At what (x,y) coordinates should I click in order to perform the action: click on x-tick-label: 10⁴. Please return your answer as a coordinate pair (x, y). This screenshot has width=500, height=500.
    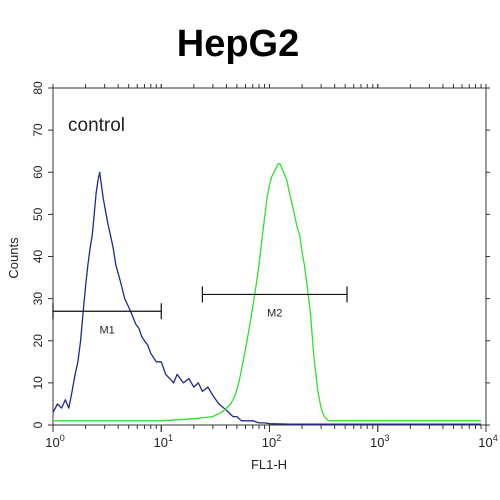
    Looking at the image, I should click on (487, 441).